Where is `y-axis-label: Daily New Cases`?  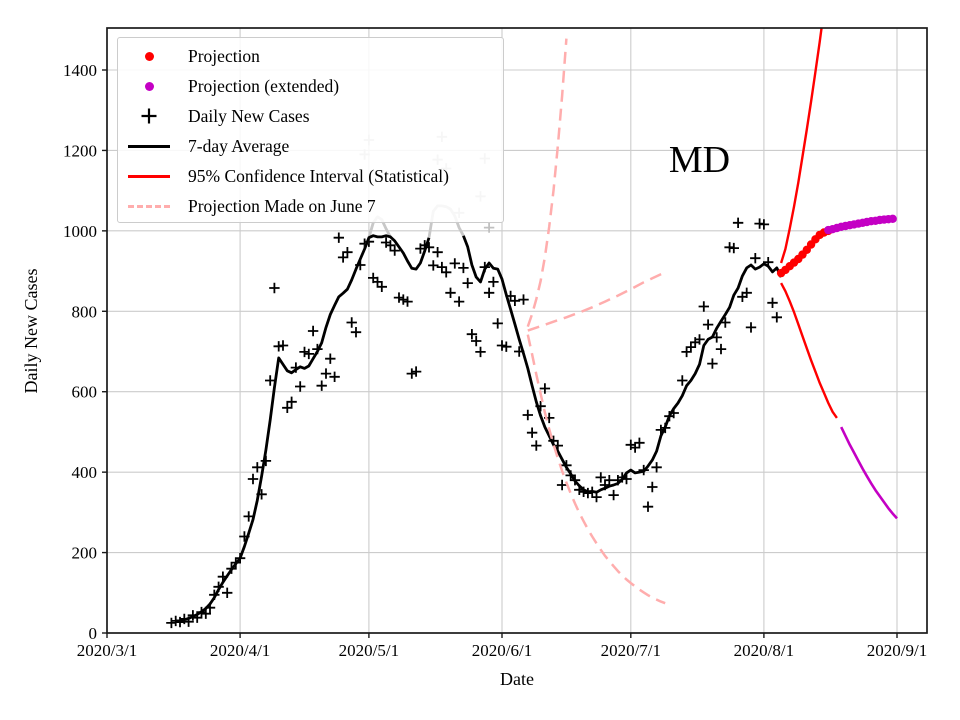
y-axis-label: Daily New Cases is located at coordinates (31, 331).